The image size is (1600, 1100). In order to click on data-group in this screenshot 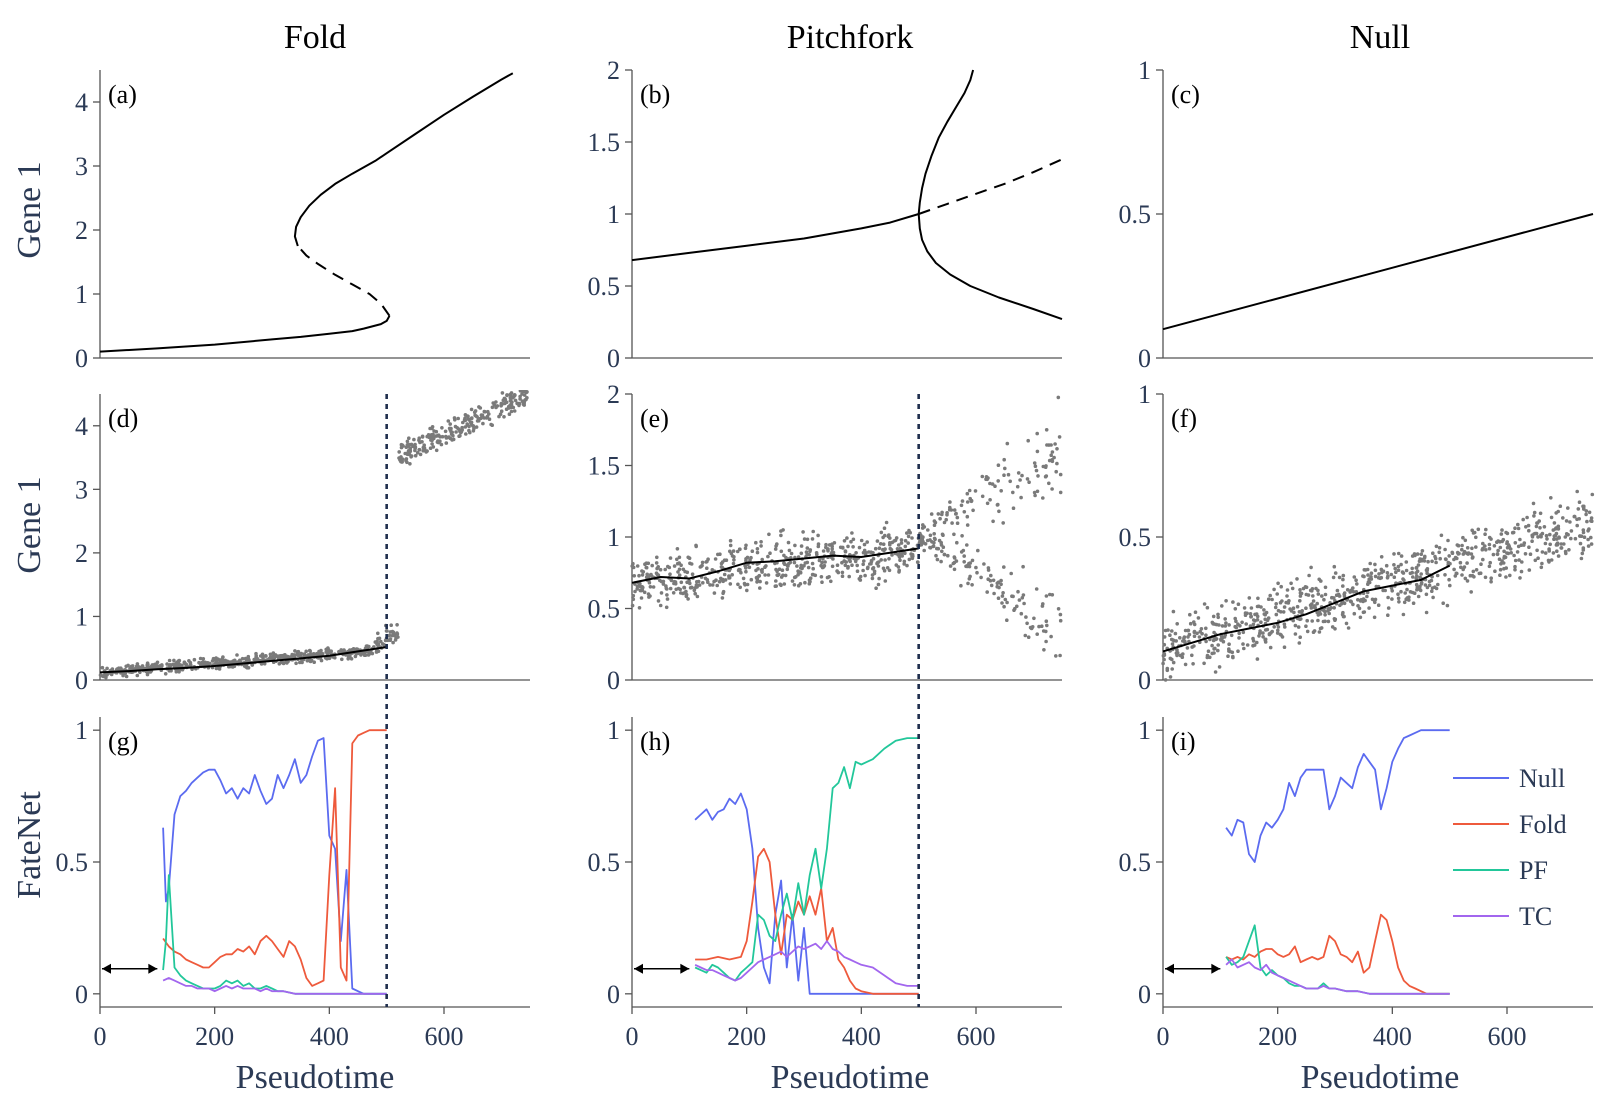, I will do `click(846, 526)`.